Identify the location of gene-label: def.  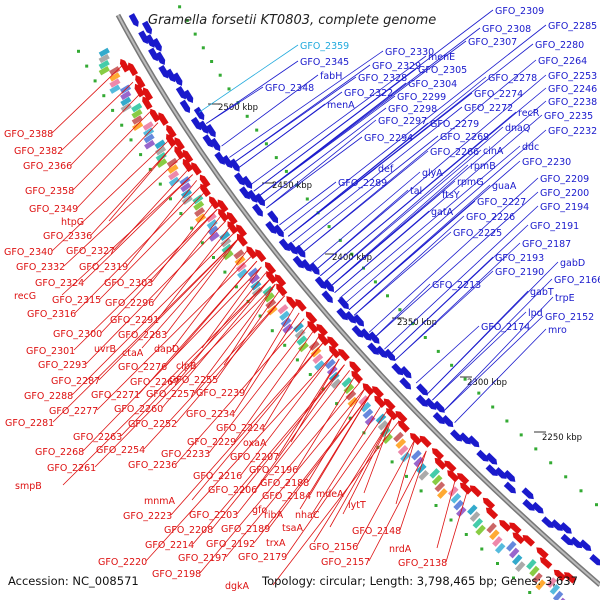
(386, 169).